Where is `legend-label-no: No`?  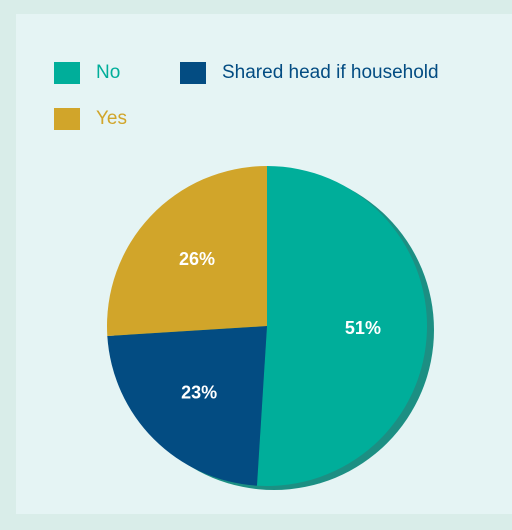
legend-label-no: No is located at coordinates (108, 72).